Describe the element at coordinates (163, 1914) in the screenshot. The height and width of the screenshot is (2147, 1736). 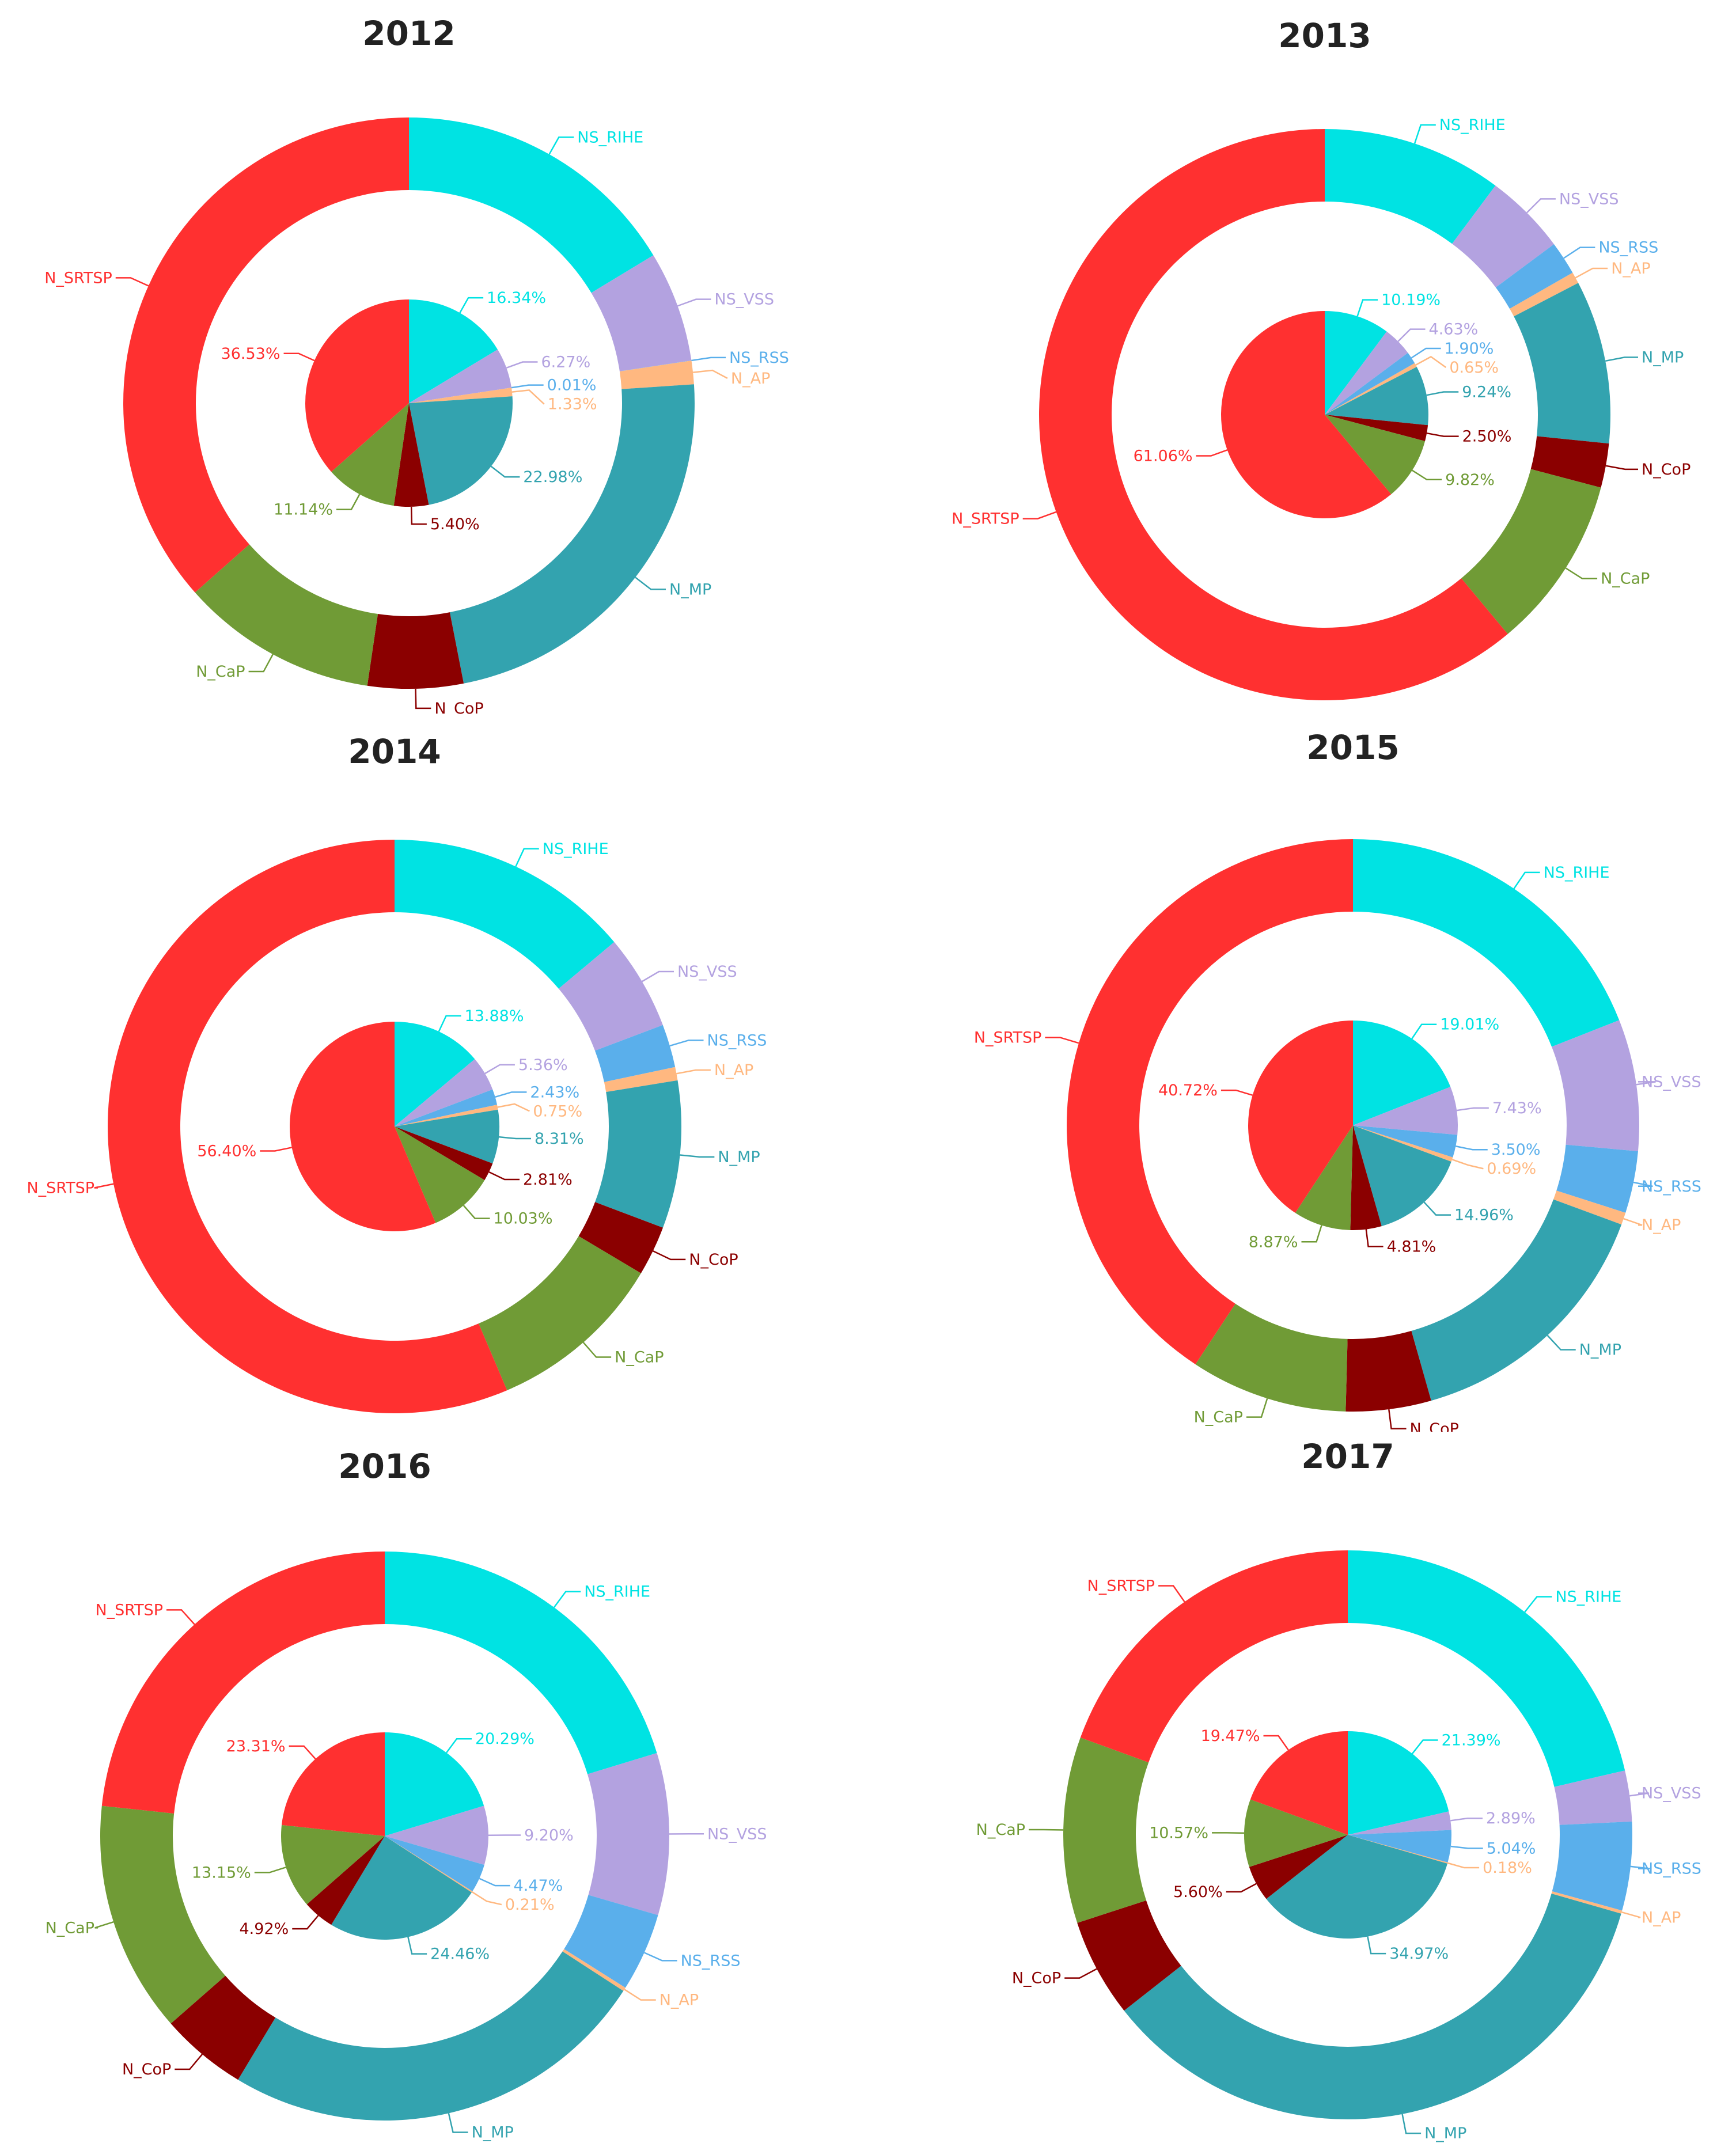
I see `outer-ring-segment-n-cap` at that location.